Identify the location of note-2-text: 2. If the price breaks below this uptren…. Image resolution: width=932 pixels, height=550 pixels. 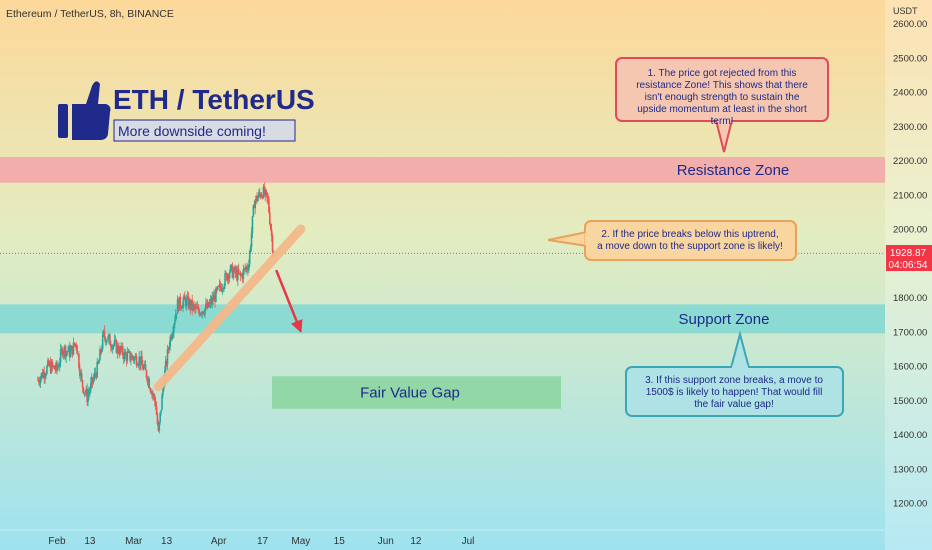
(690, 240).